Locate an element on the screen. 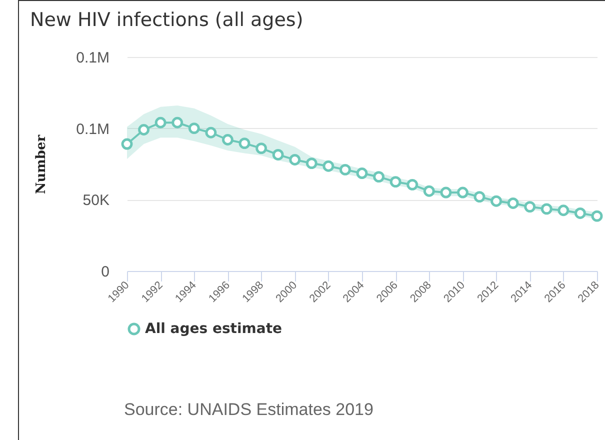  source-note: Source: UNAIDS Estimates 2019 is located at coordinates (249, 410).